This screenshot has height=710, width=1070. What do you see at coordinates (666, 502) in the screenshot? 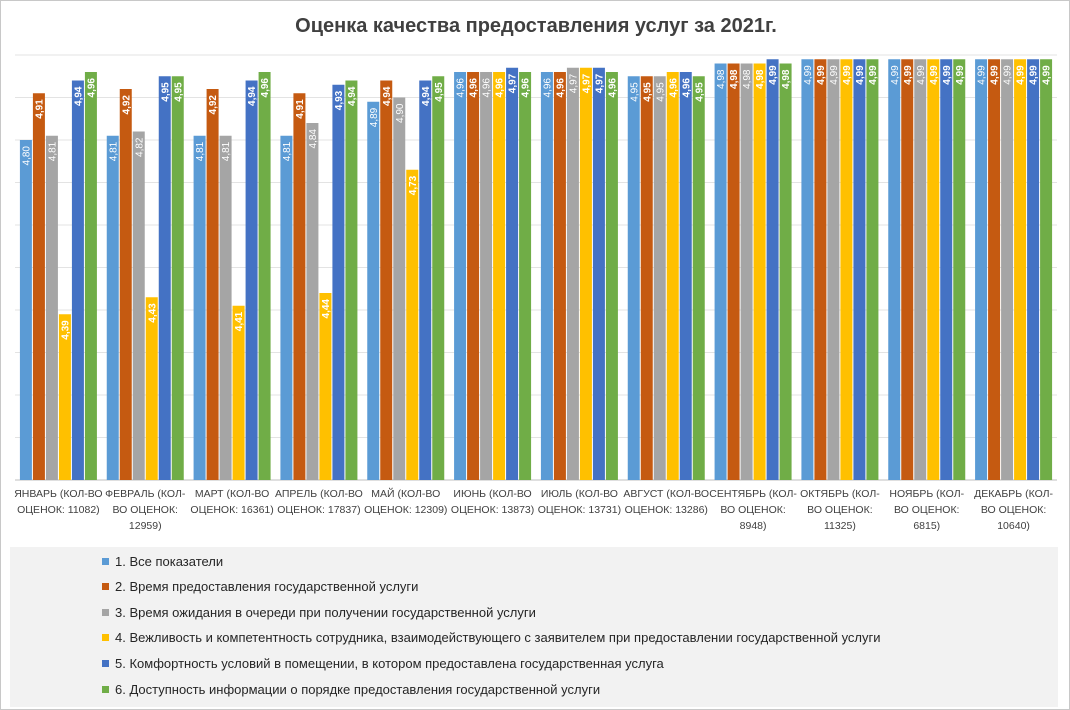
I see `x-tick-label: АВГУСТ (КОЛ-ВО ОЦЕНОК: 13286)` at bounding box center [666, 502].